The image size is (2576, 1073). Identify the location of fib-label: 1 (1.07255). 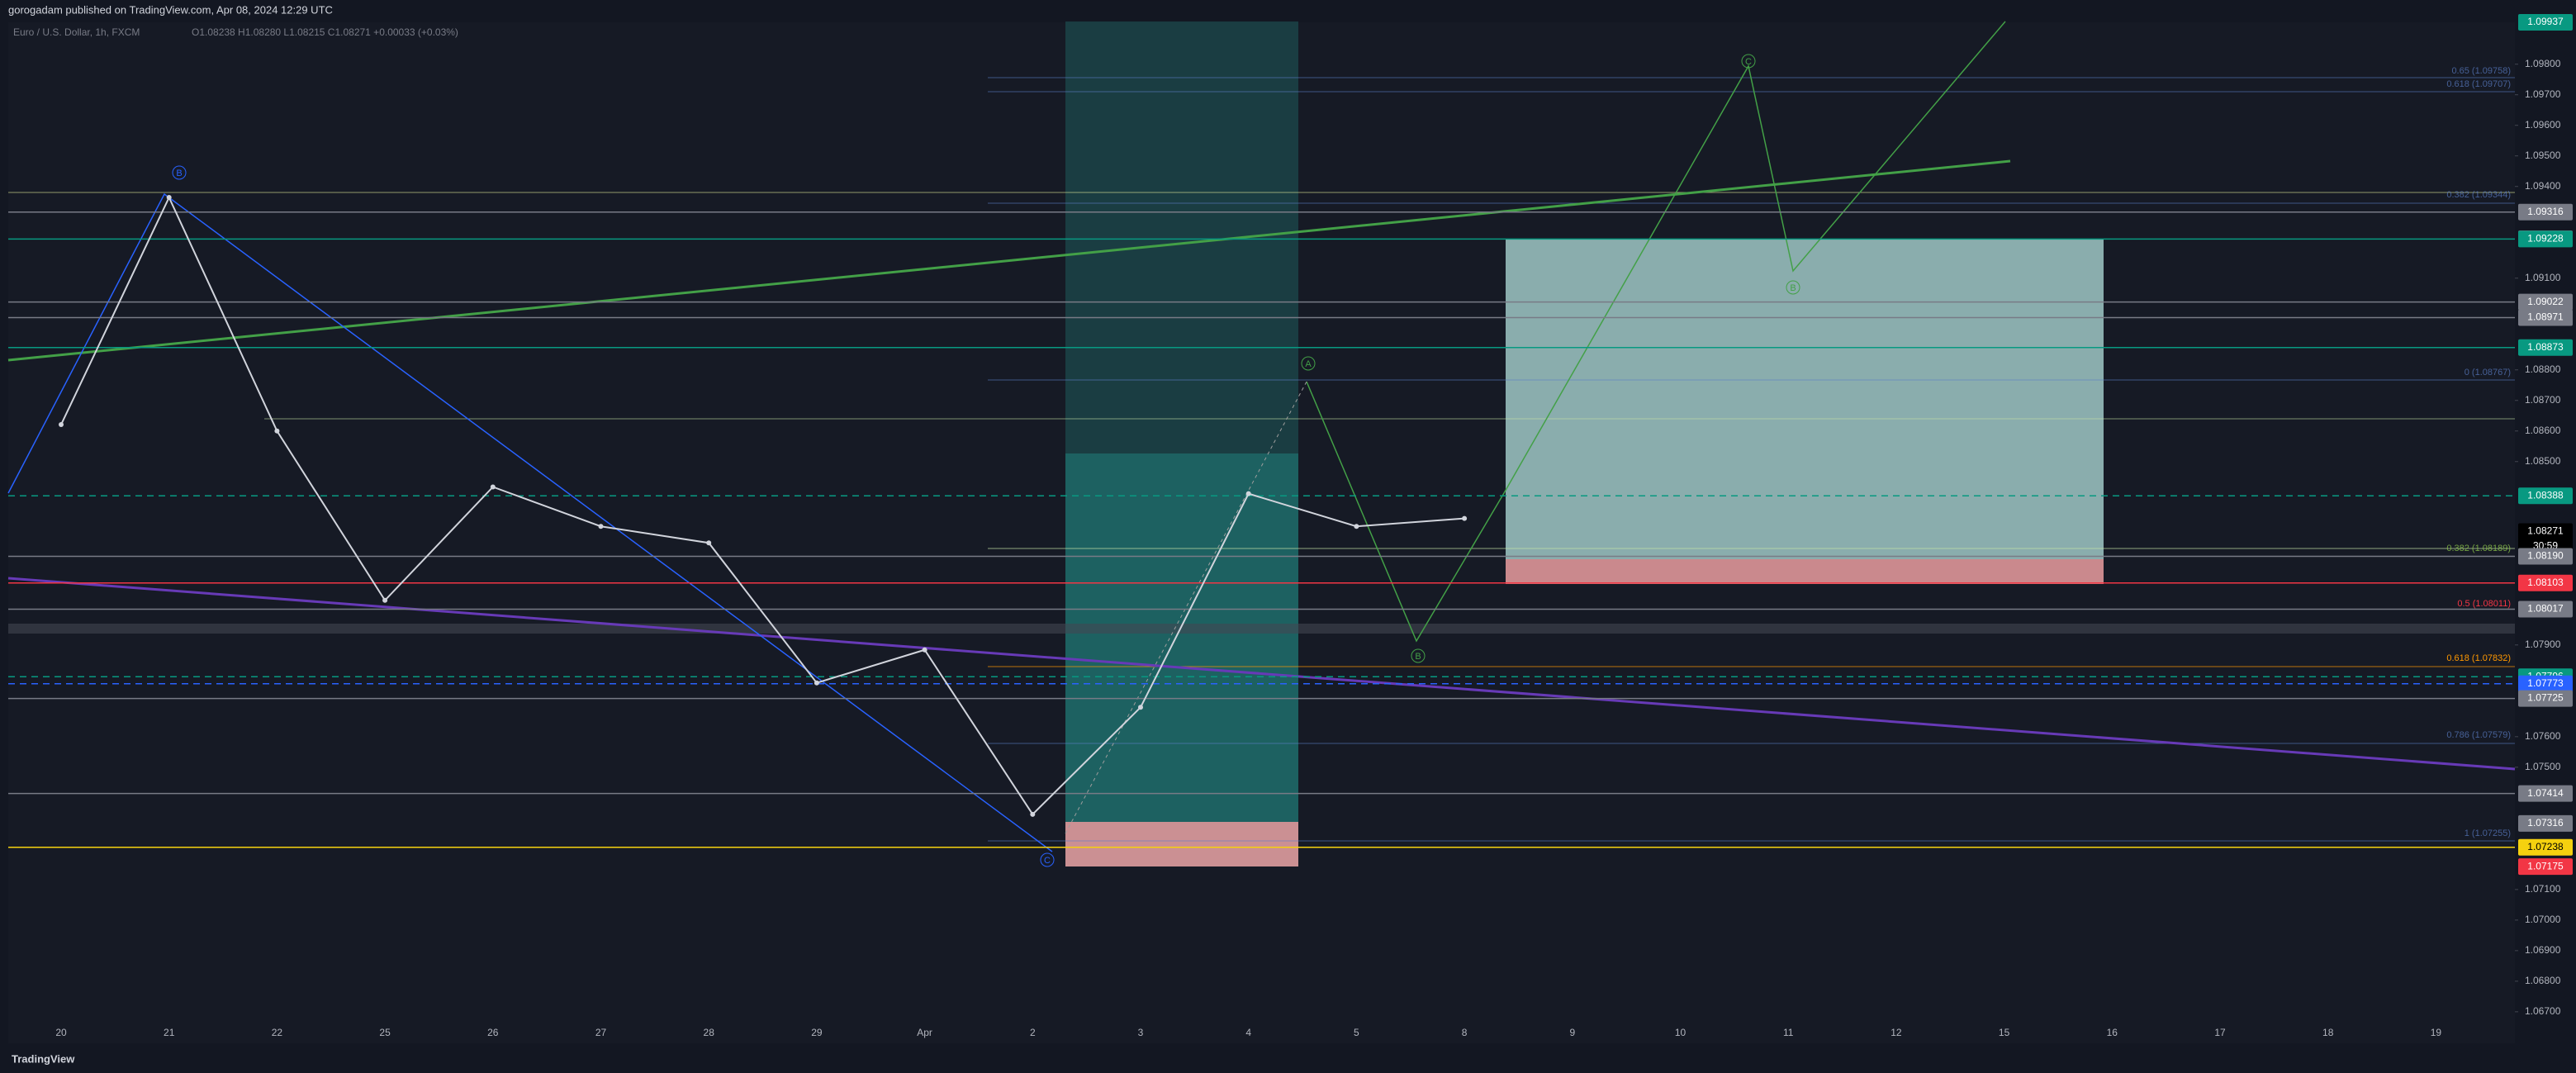
(2488, 833).